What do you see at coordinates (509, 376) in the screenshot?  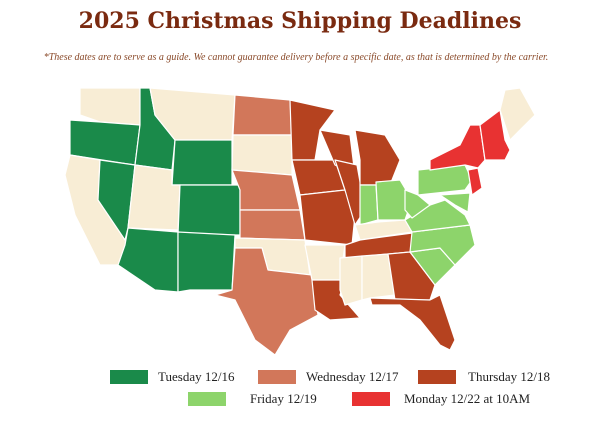 I see `legend-label: Thursday 12/18` at bounding box center [509, 376].